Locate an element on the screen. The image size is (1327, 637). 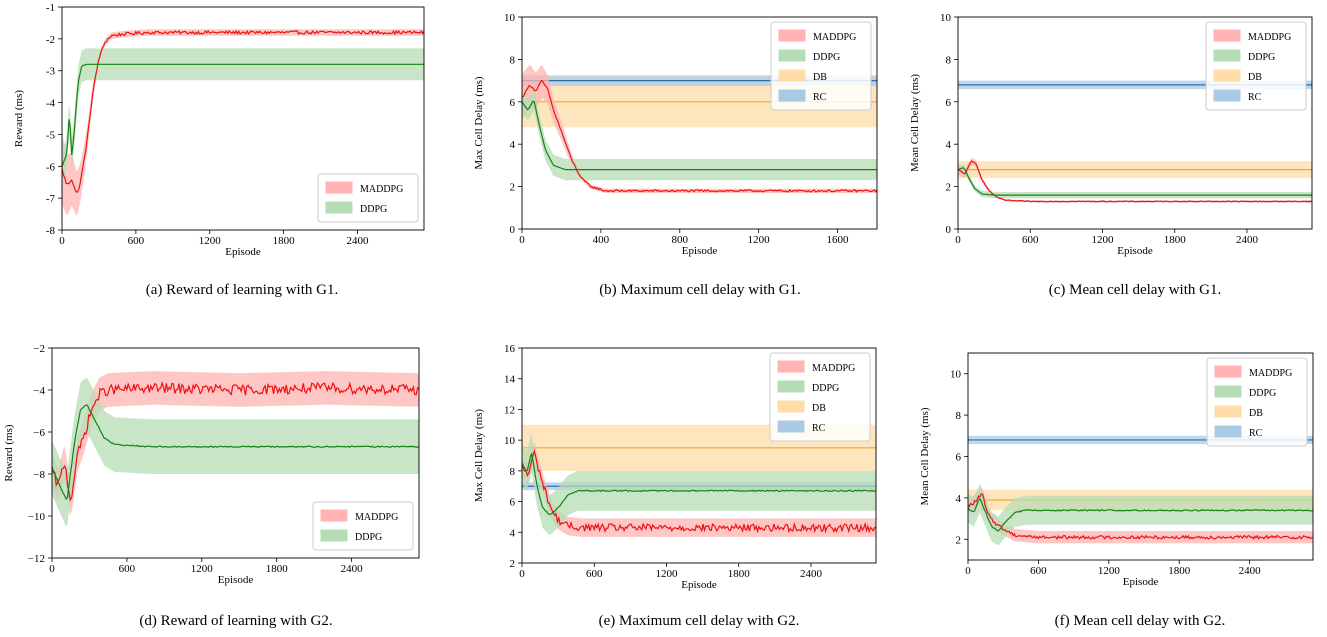
y-axis-label: Reward (ms) is located at coordinates (9, 452).